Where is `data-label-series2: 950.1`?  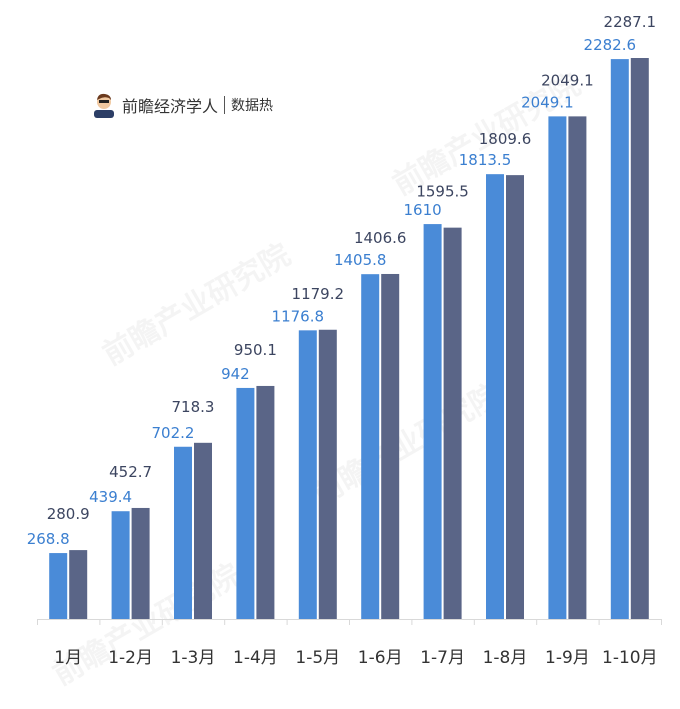
data-label-series2: 950.1 is located at coordinates (255, 350).